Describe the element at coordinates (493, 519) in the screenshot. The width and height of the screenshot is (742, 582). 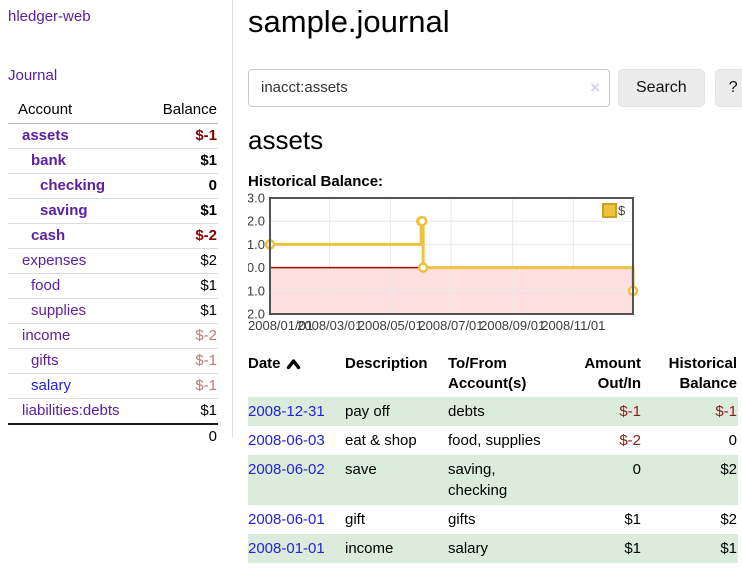
I see `register-row: 2008-06-01 gift gifts $1 $2` at that location.